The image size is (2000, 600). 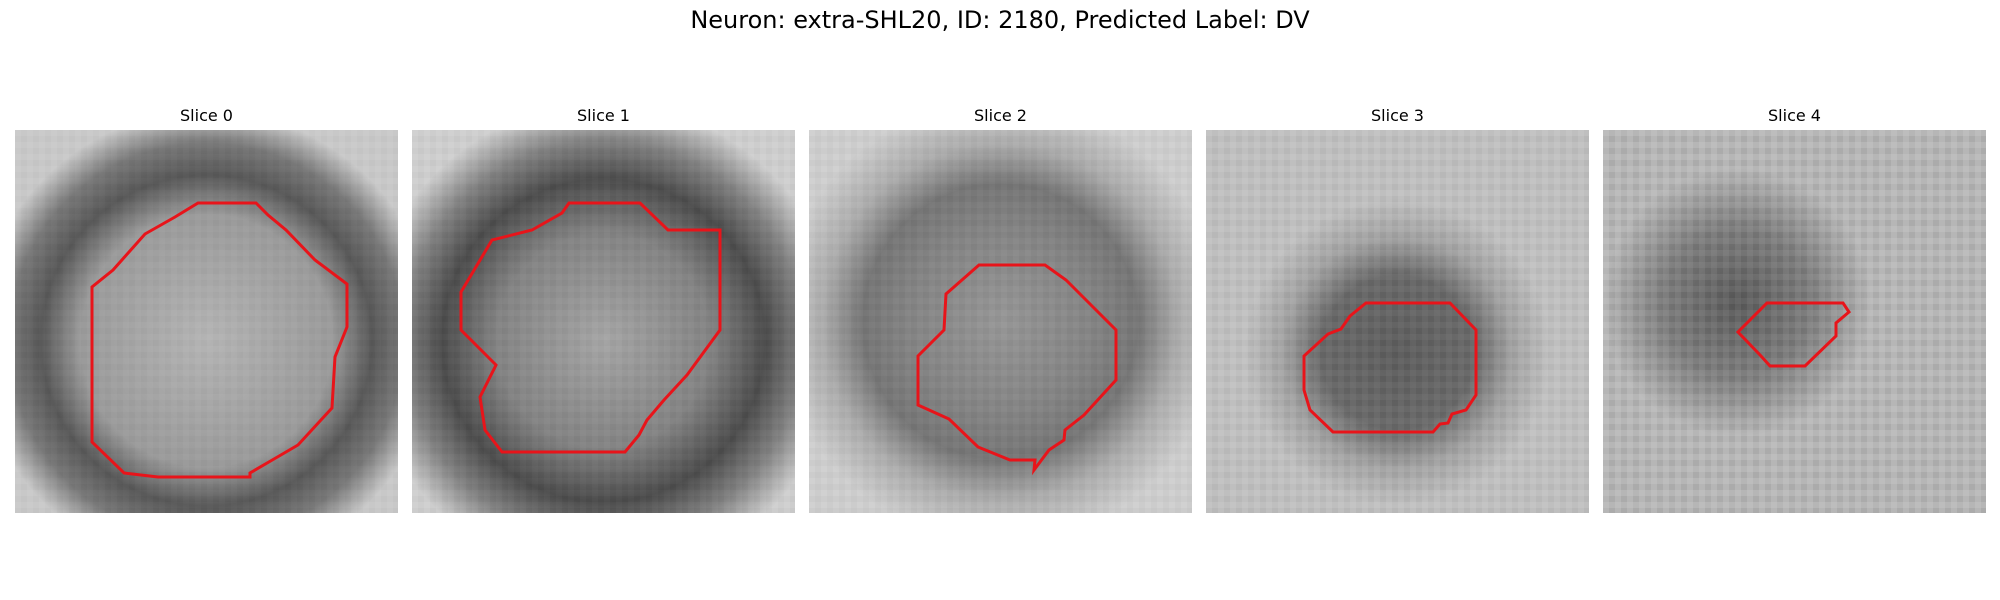 What do you see at coordinates (1397, 115) in the screenshot?
I see `slice-title-3: Slice 3` at bounding box center [1397, 115].